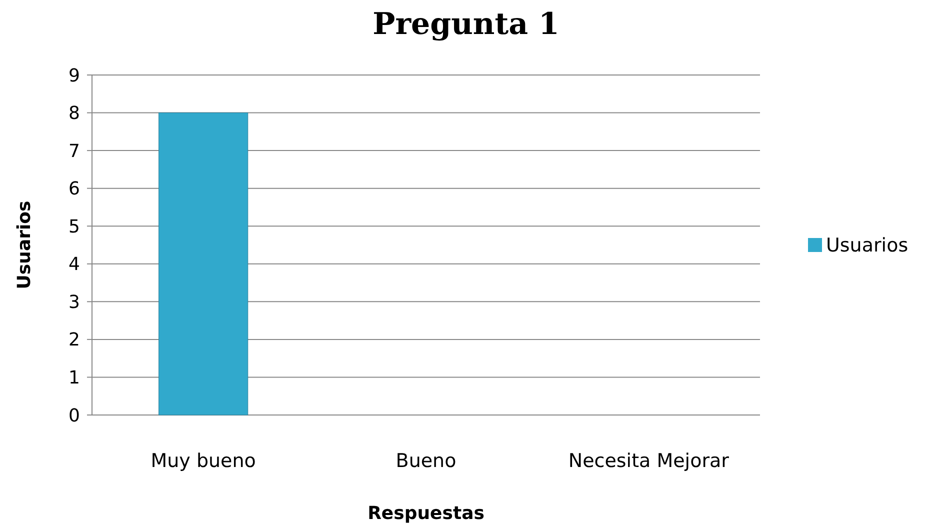  Describe the element at coordinates (74, 378) in the screenshot. I see `y-tick-label: 1` at that location.